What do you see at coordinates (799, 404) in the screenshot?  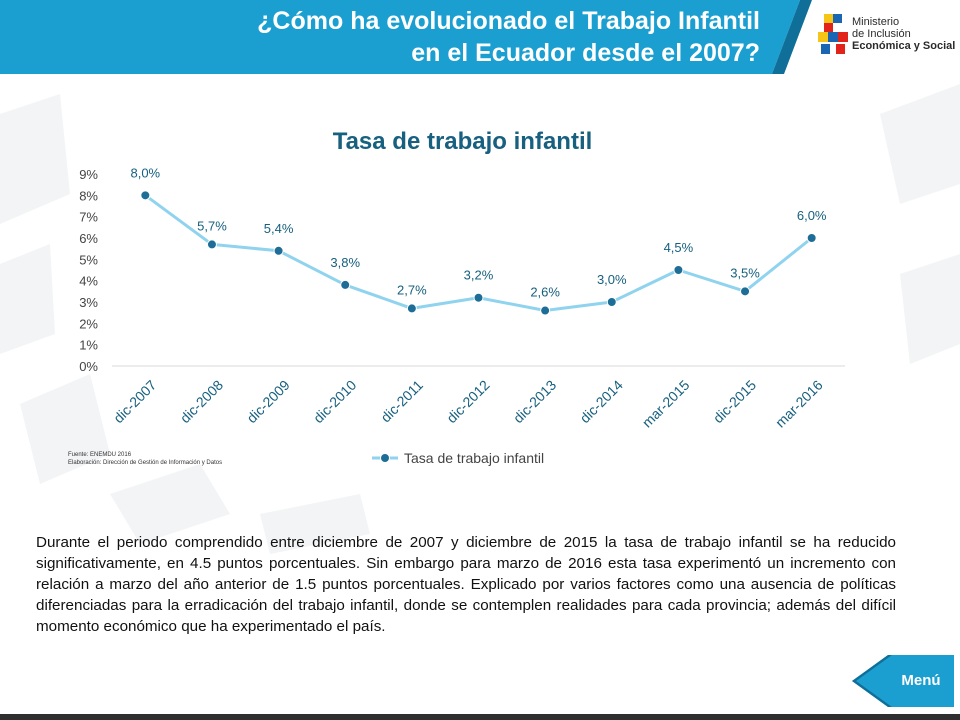 I see `x-tick-label: mar-2016` at bounding box center [799, 404].